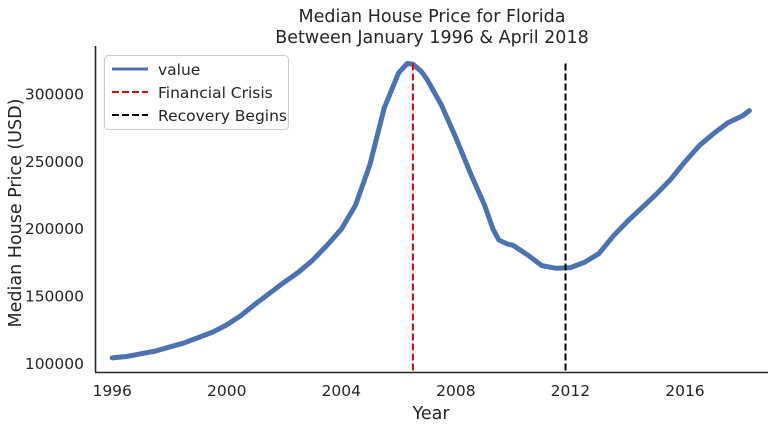 The width and height of the screenshot is (773, 430). I want to click on x-tick-label: 2012, so click(570, 391).